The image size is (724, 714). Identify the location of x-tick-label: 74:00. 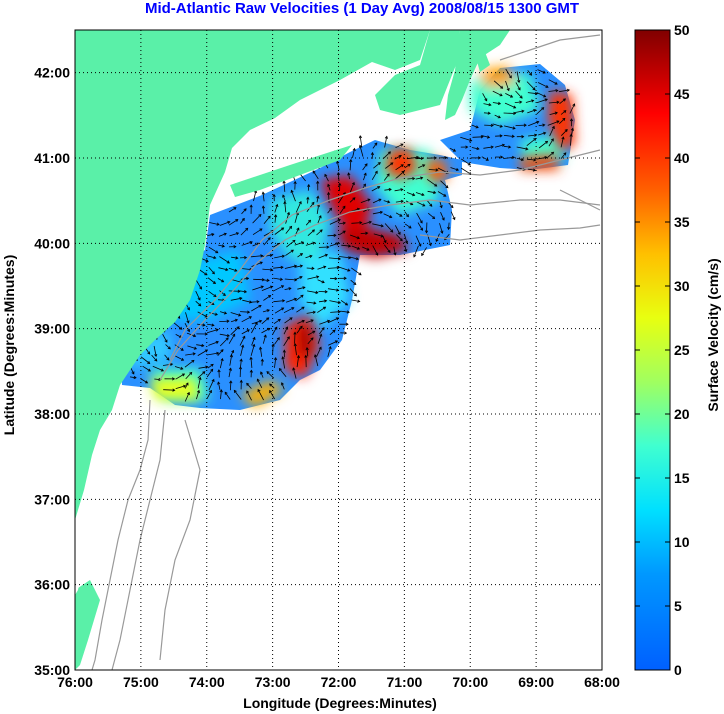
(207, 682).